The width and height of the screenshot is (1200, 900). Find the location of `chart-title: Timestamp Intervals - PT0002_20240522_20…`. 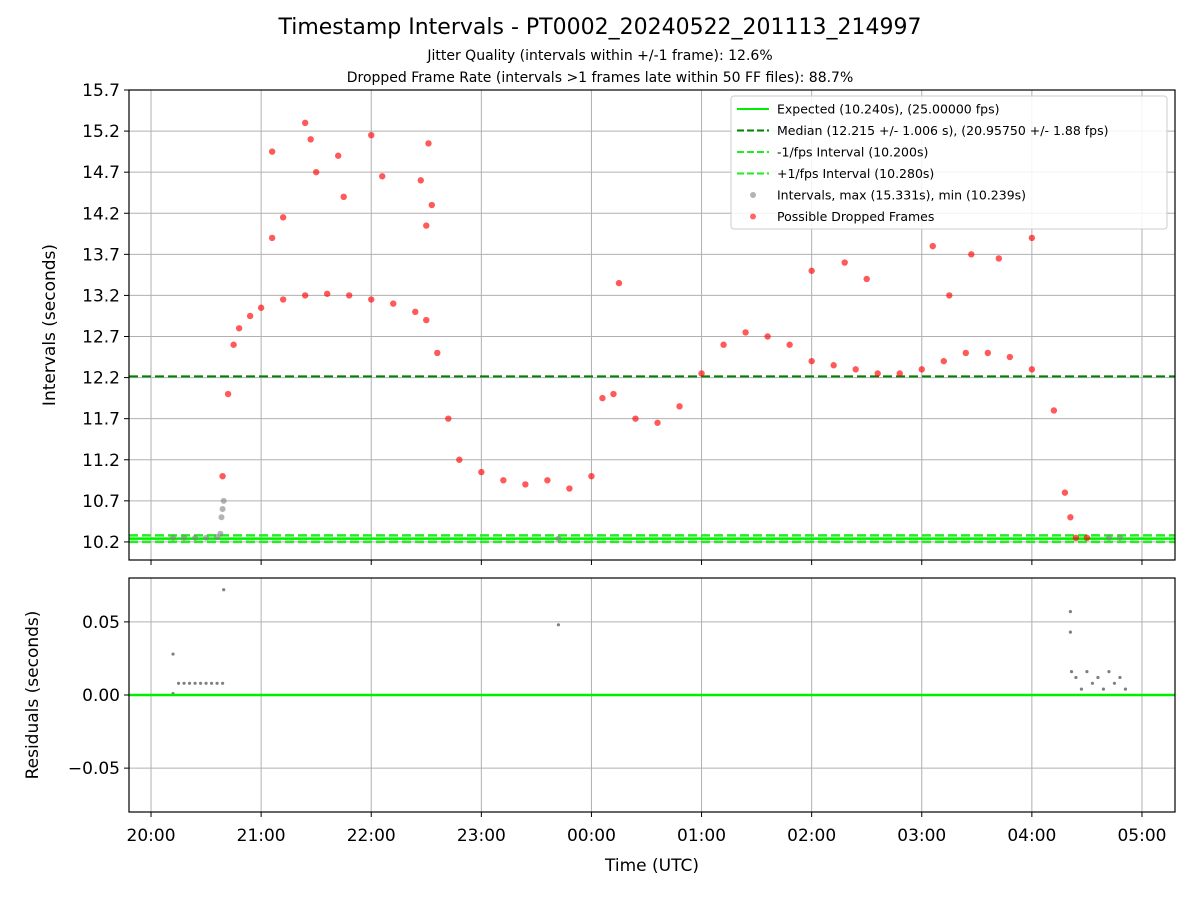

chart-title: Timestamp Intervals - PT0002_20240522_20… is located at coordinates (600, 27).